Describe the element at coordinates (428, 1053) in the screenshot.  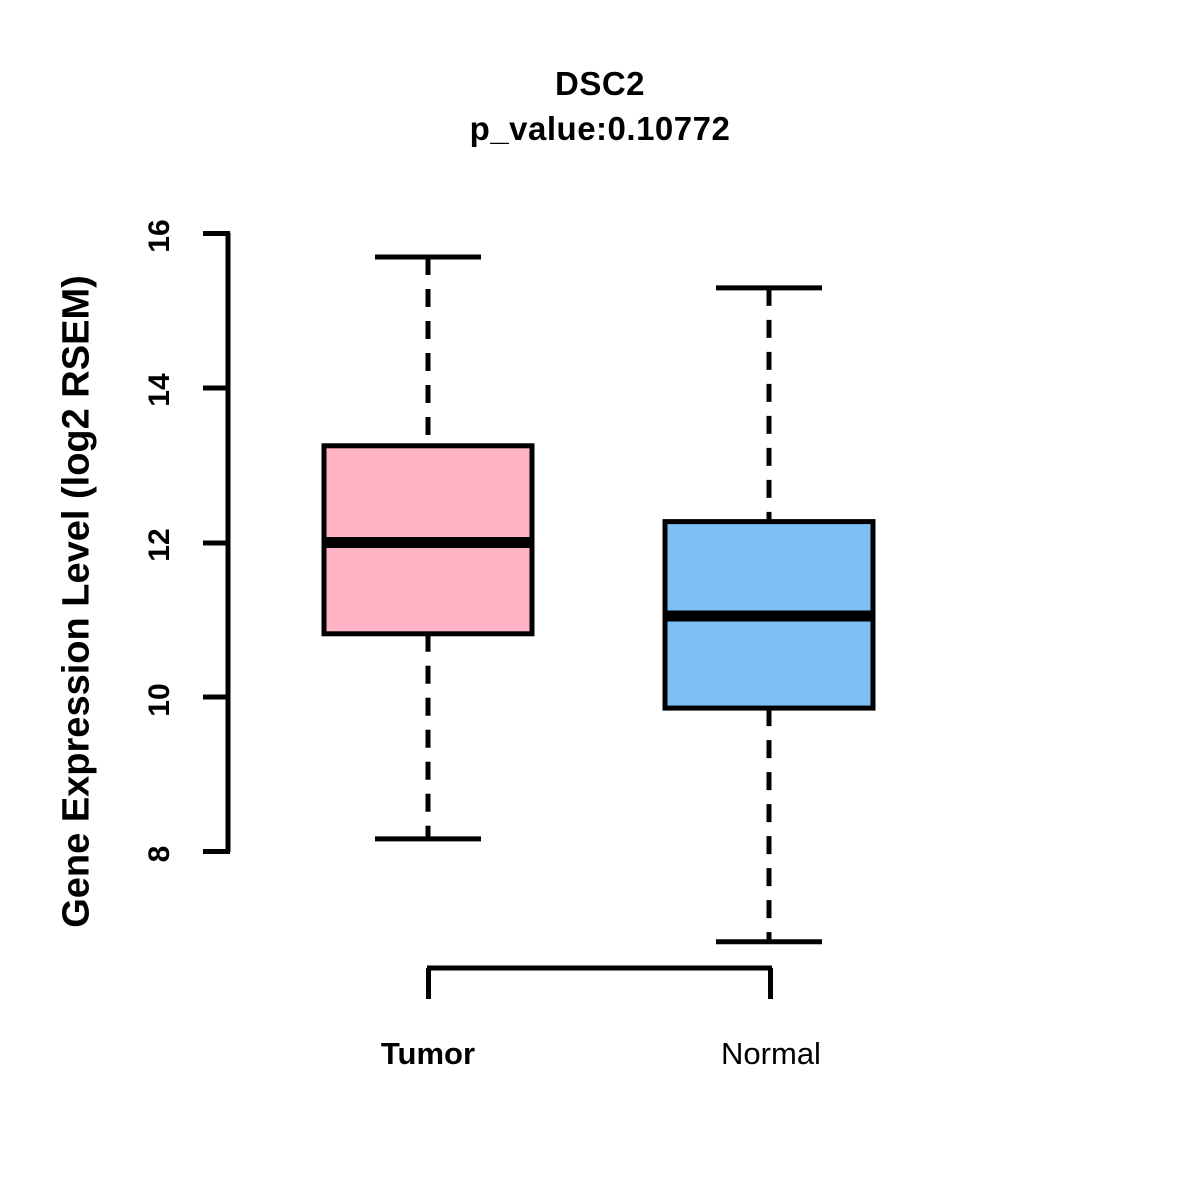
I see `x-tick-label-tumor: Tumor` at that location.